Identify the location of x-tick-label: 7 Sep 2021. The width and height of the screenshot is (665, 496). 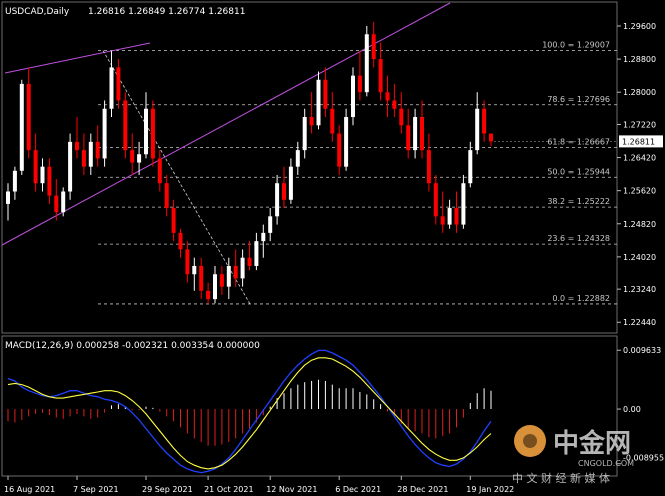
(96, 489).